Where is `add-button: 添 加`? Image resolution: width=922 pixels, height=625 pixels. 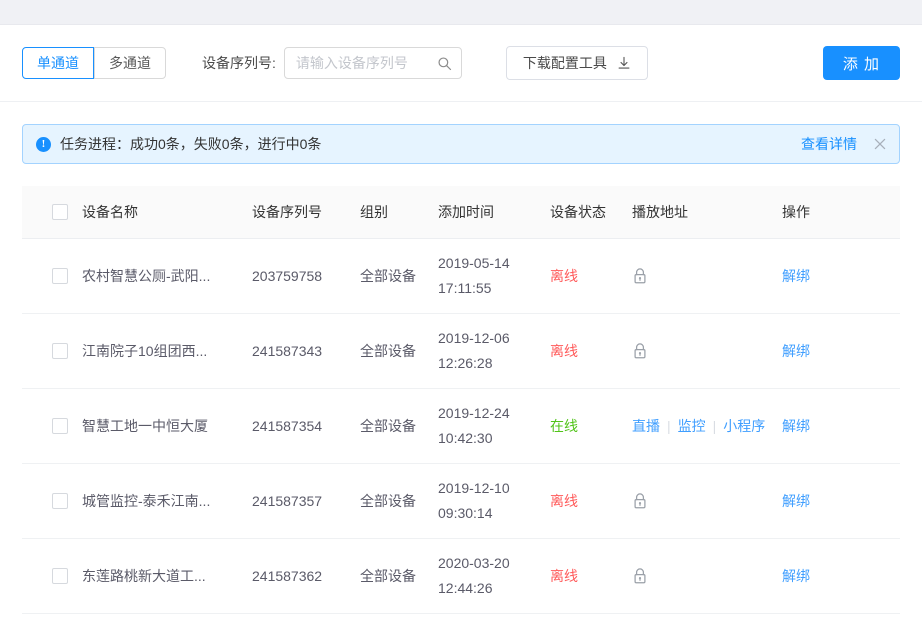 add-button: 添 加 is located at coordinates (861, 63).